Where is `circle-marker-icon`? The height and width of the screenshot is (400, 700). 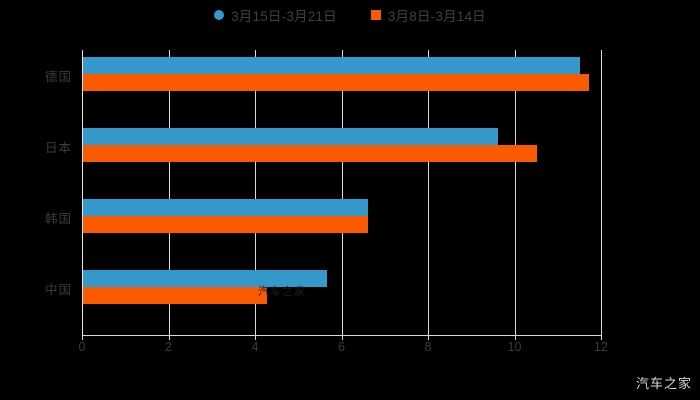 circle-marker-icon is located at coordinates (219, 15).